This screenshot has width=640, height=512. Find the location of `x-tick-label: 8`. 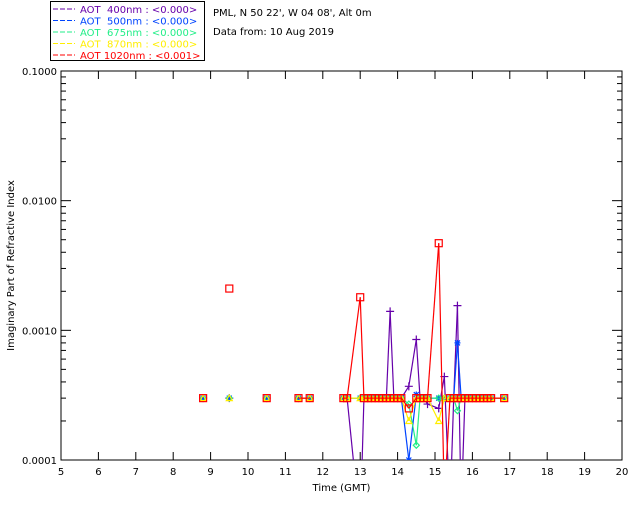

x-tick-label: 8 is located at coordinates (173, 472).